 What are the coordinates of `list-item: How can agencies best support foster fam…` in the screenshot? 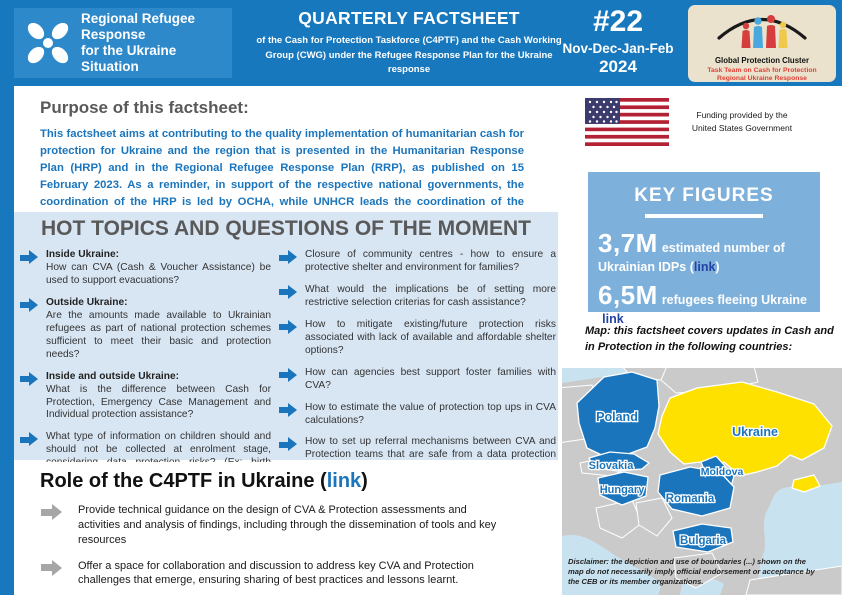 It's located at (417, 380).